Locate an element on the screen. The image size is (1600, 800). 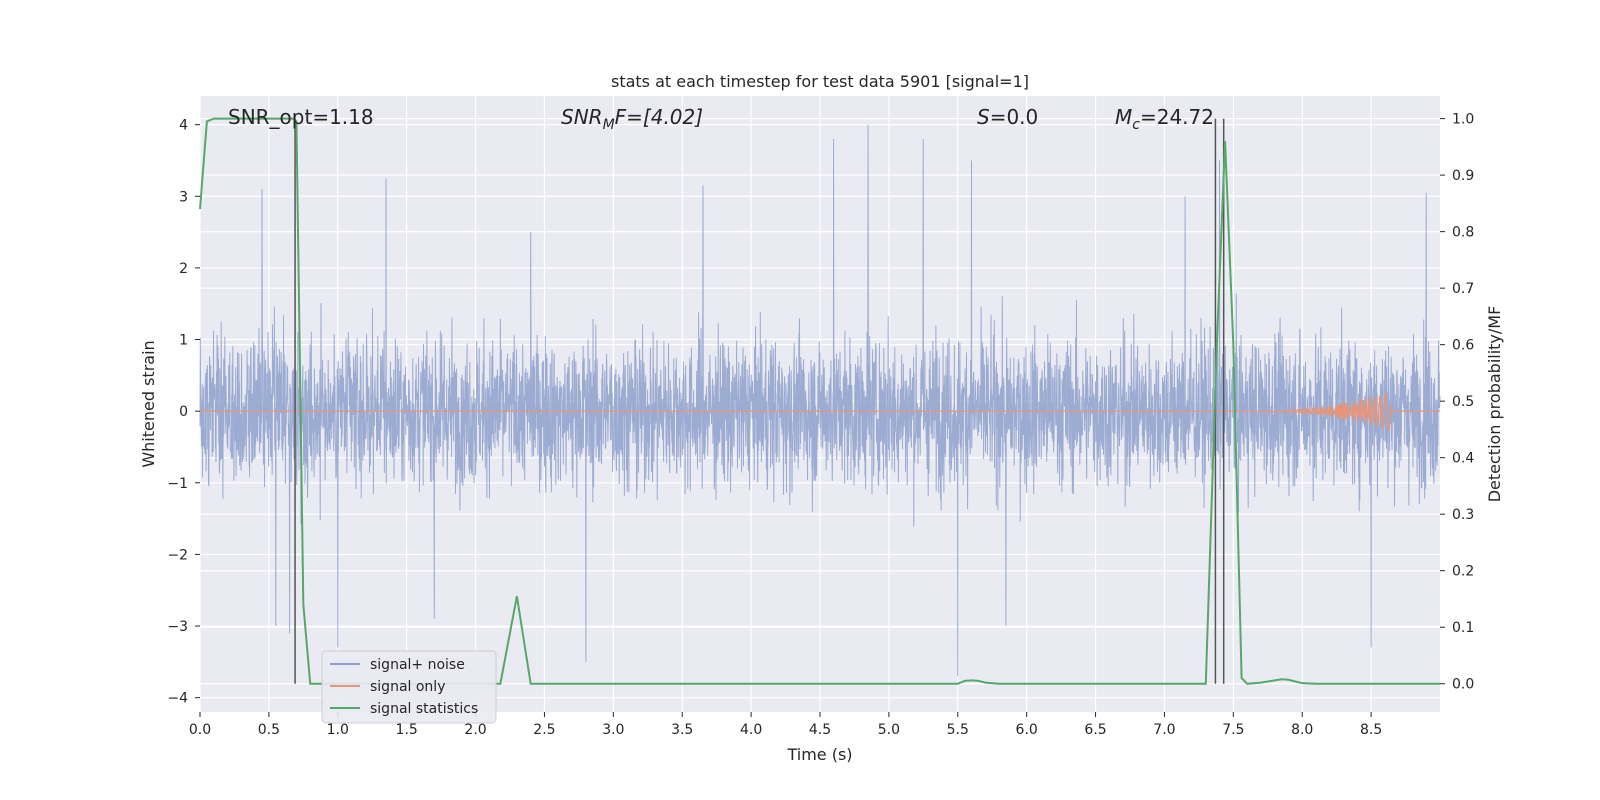
y-tick-label: −1 is located at coordinates (177, 484).